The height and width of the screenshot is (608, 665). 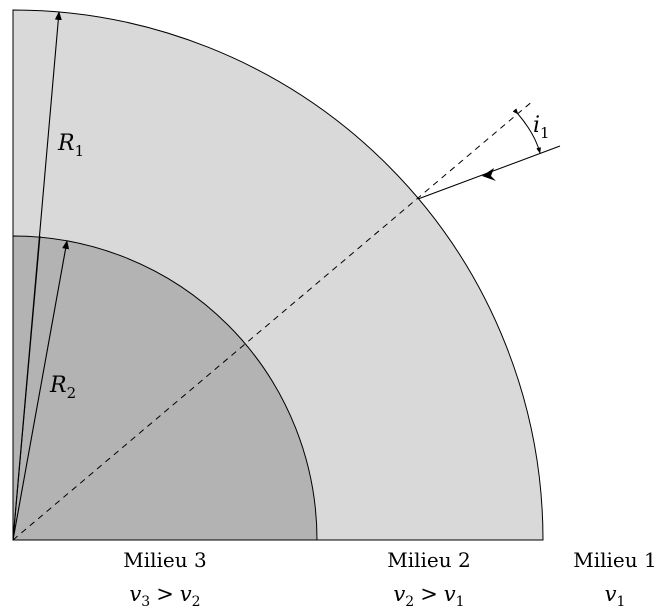 What do you see at coordinates (26, 388) in the screenshot?
I see `radius-guide-line` at bounding box center [26, 388].